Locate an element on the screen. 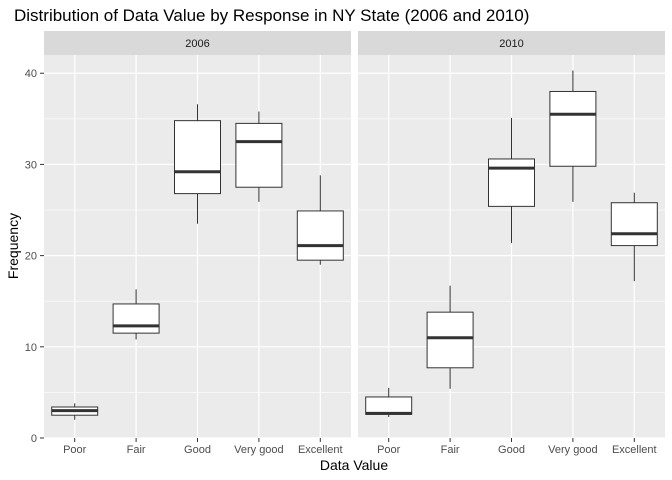 This screenshot has width=672, height=480. facet-strip-label: 2010 is located at coordinates (511, 44).